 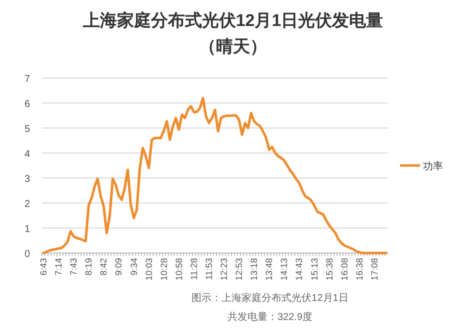 What do you see at coordinates (119, 267) in the screenshot?
I see `x-tick-label: 9:09` at bounding box center [119, 267].